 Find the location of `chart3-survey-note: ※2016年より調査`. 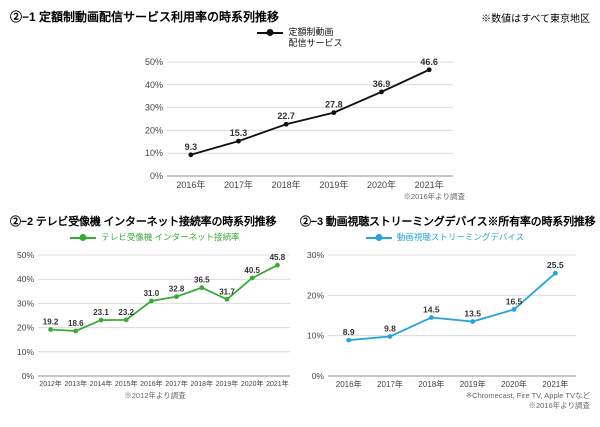

chart3-survey-note: ※2016年より調査 is located at coordinates (559, 405).